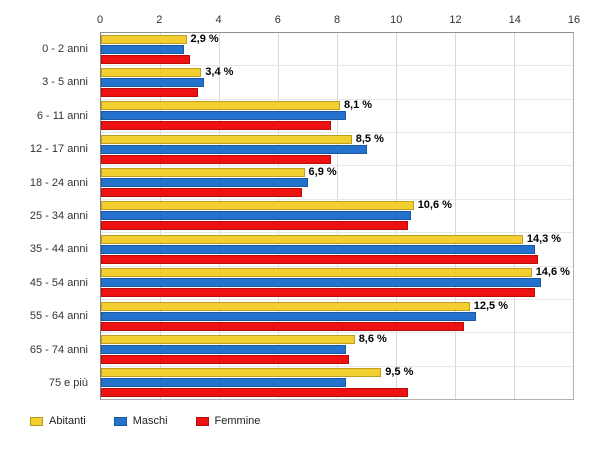 The height and width of the screenshot is (450, 600). I want to click on value-label: 6,9 %, so click(322, 172).